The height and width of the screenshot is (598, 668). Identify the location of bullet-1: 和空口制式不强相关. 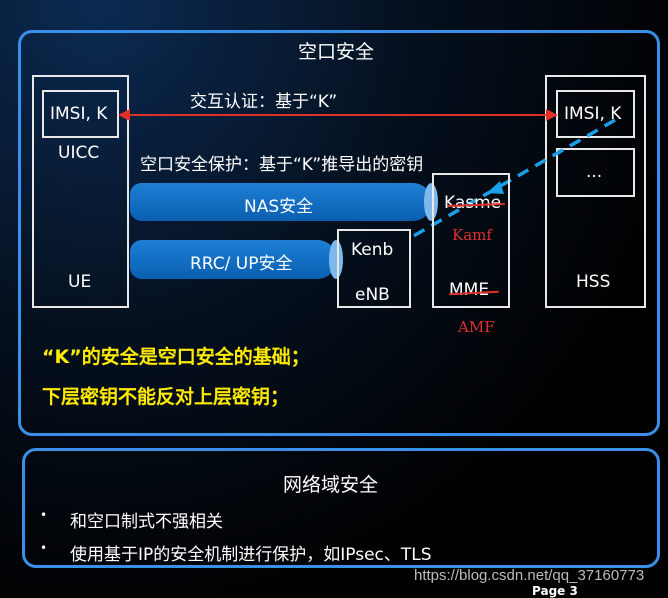
(146, 522).